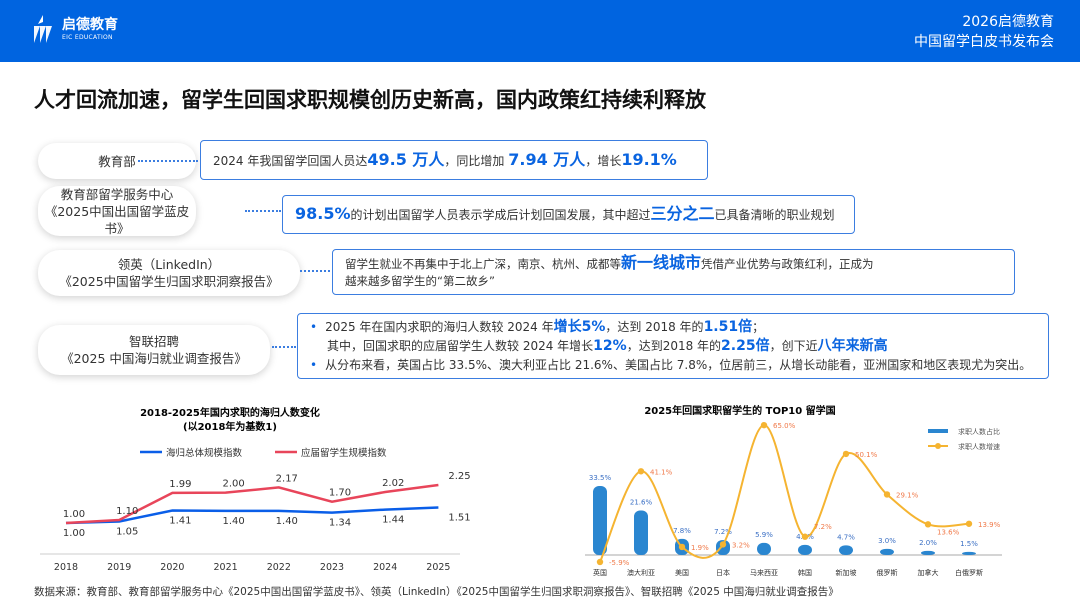 The width and height of the screenshot is (1080, 608). Describe the element at coordinates (938, 446) in the screenshot. I see `legend-marker` at that location.